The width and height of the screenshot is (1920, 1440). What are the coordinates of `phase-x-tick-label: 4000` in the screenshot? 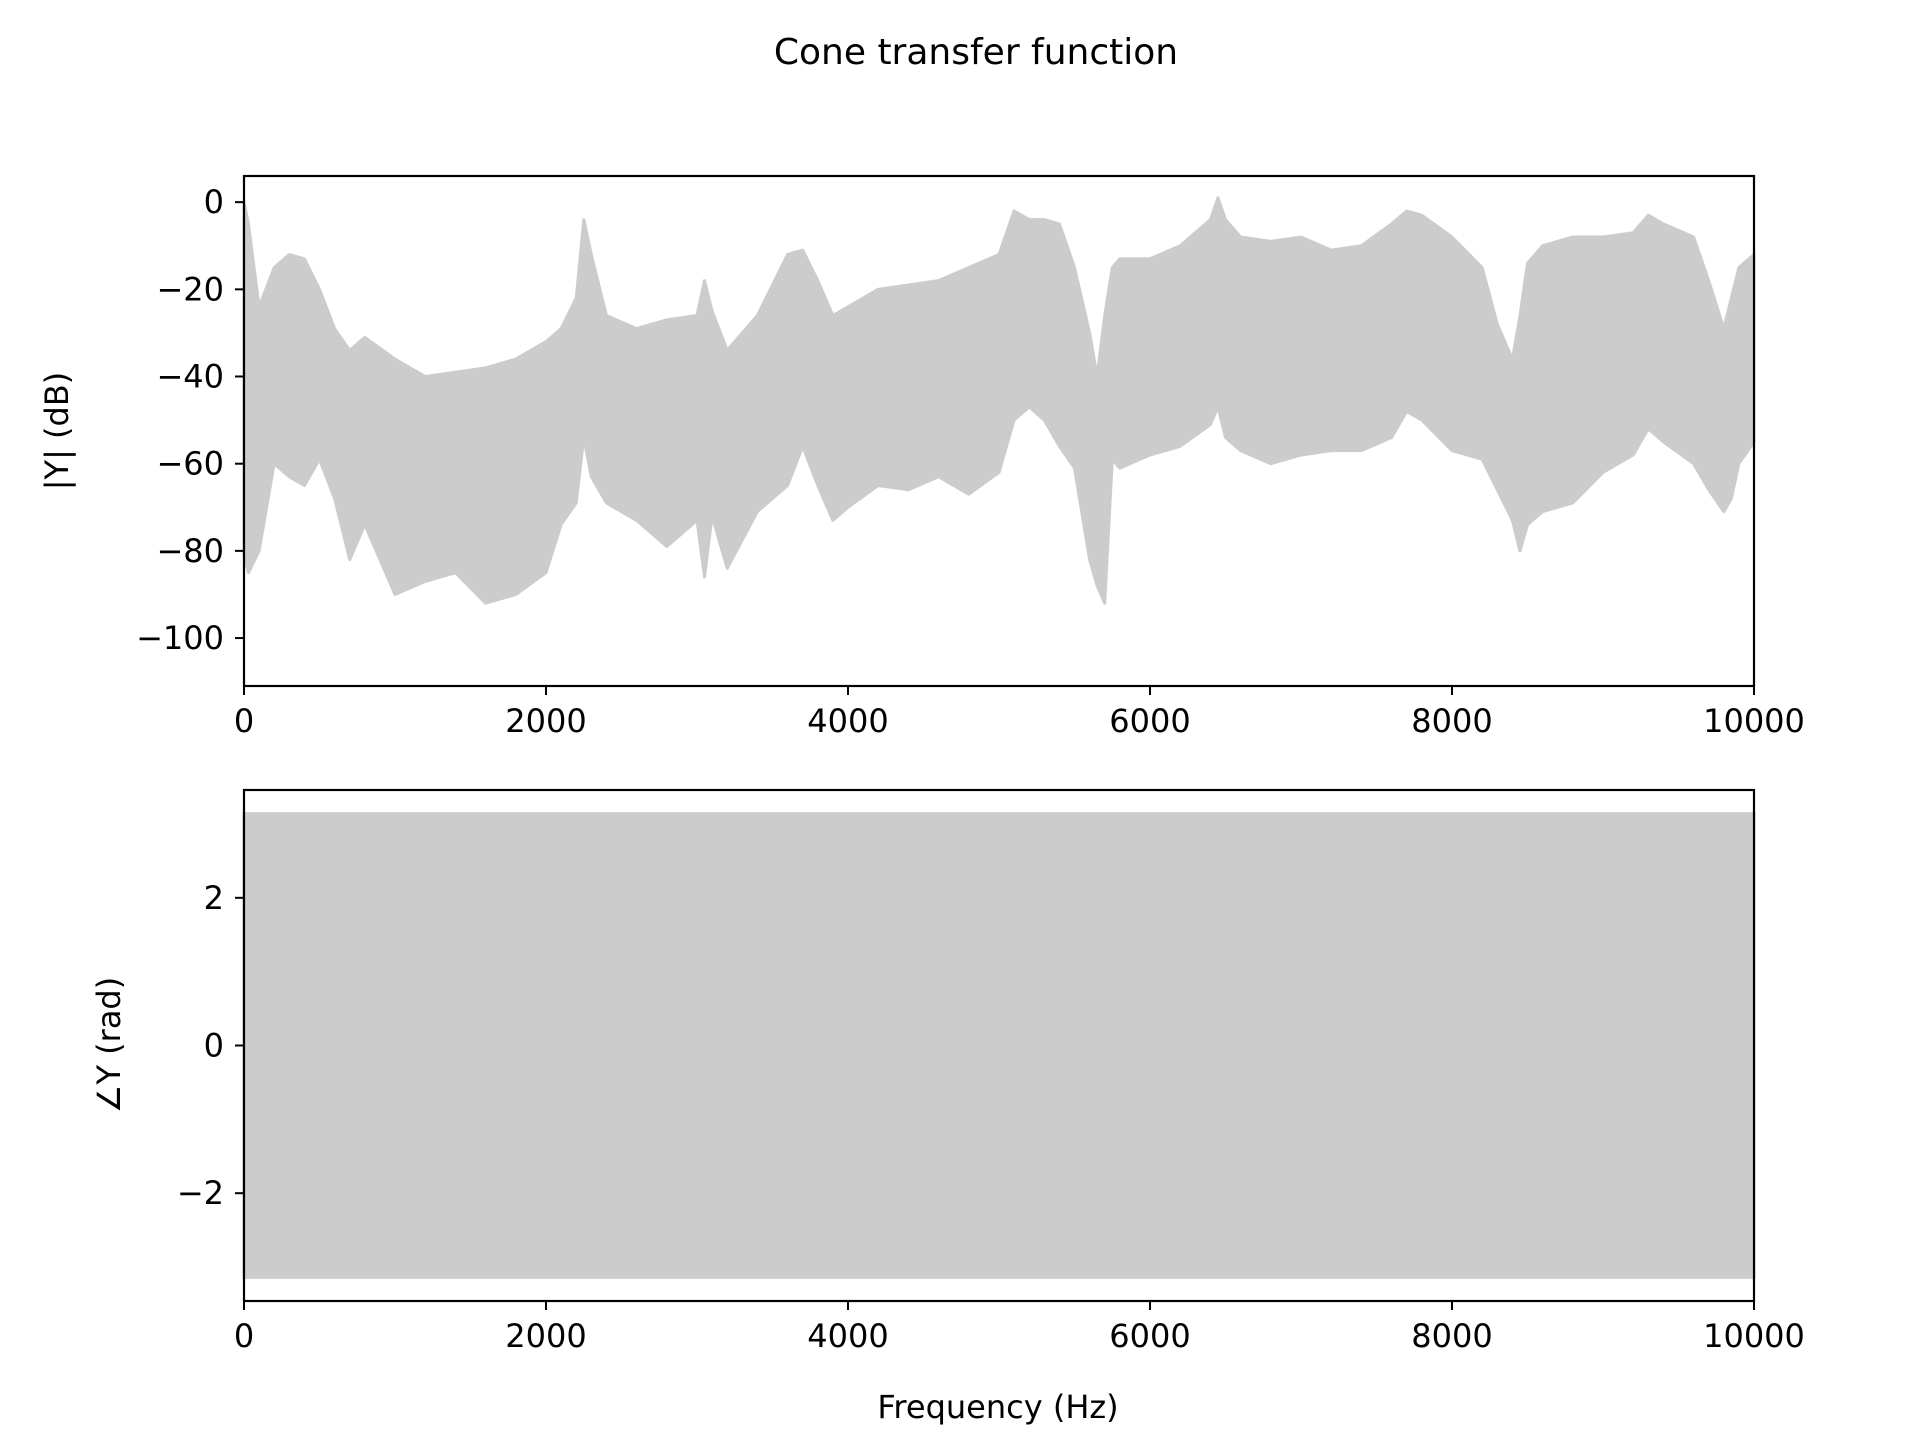 It's located at (847, 1336).